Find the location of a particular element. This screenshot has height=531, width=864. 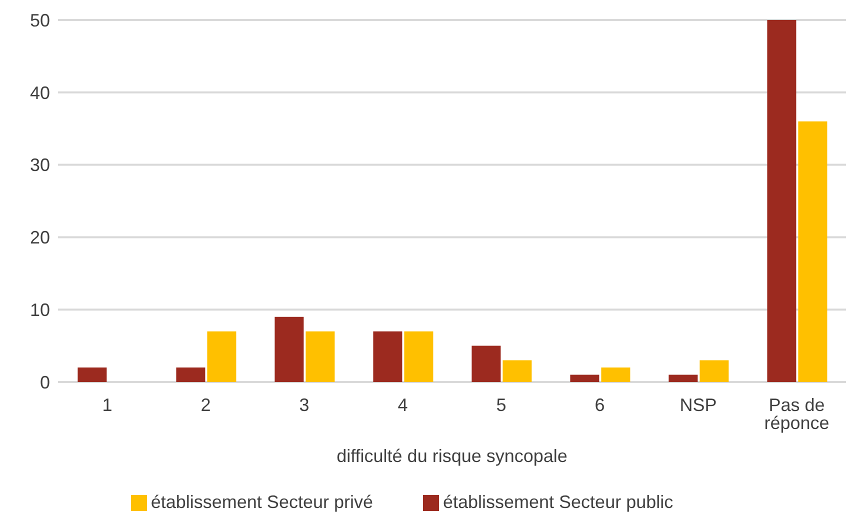

x-tick-label: NSP is located at coordinates (698, 404).